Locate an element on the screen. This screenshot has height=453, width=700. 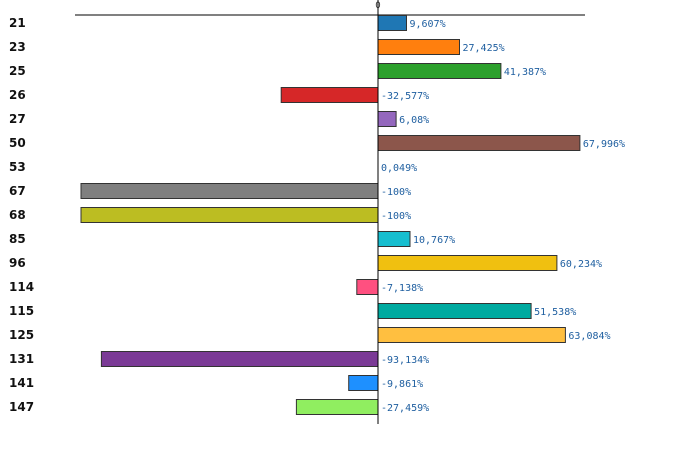
category-label: 141 is located at coordinates (21, 383).